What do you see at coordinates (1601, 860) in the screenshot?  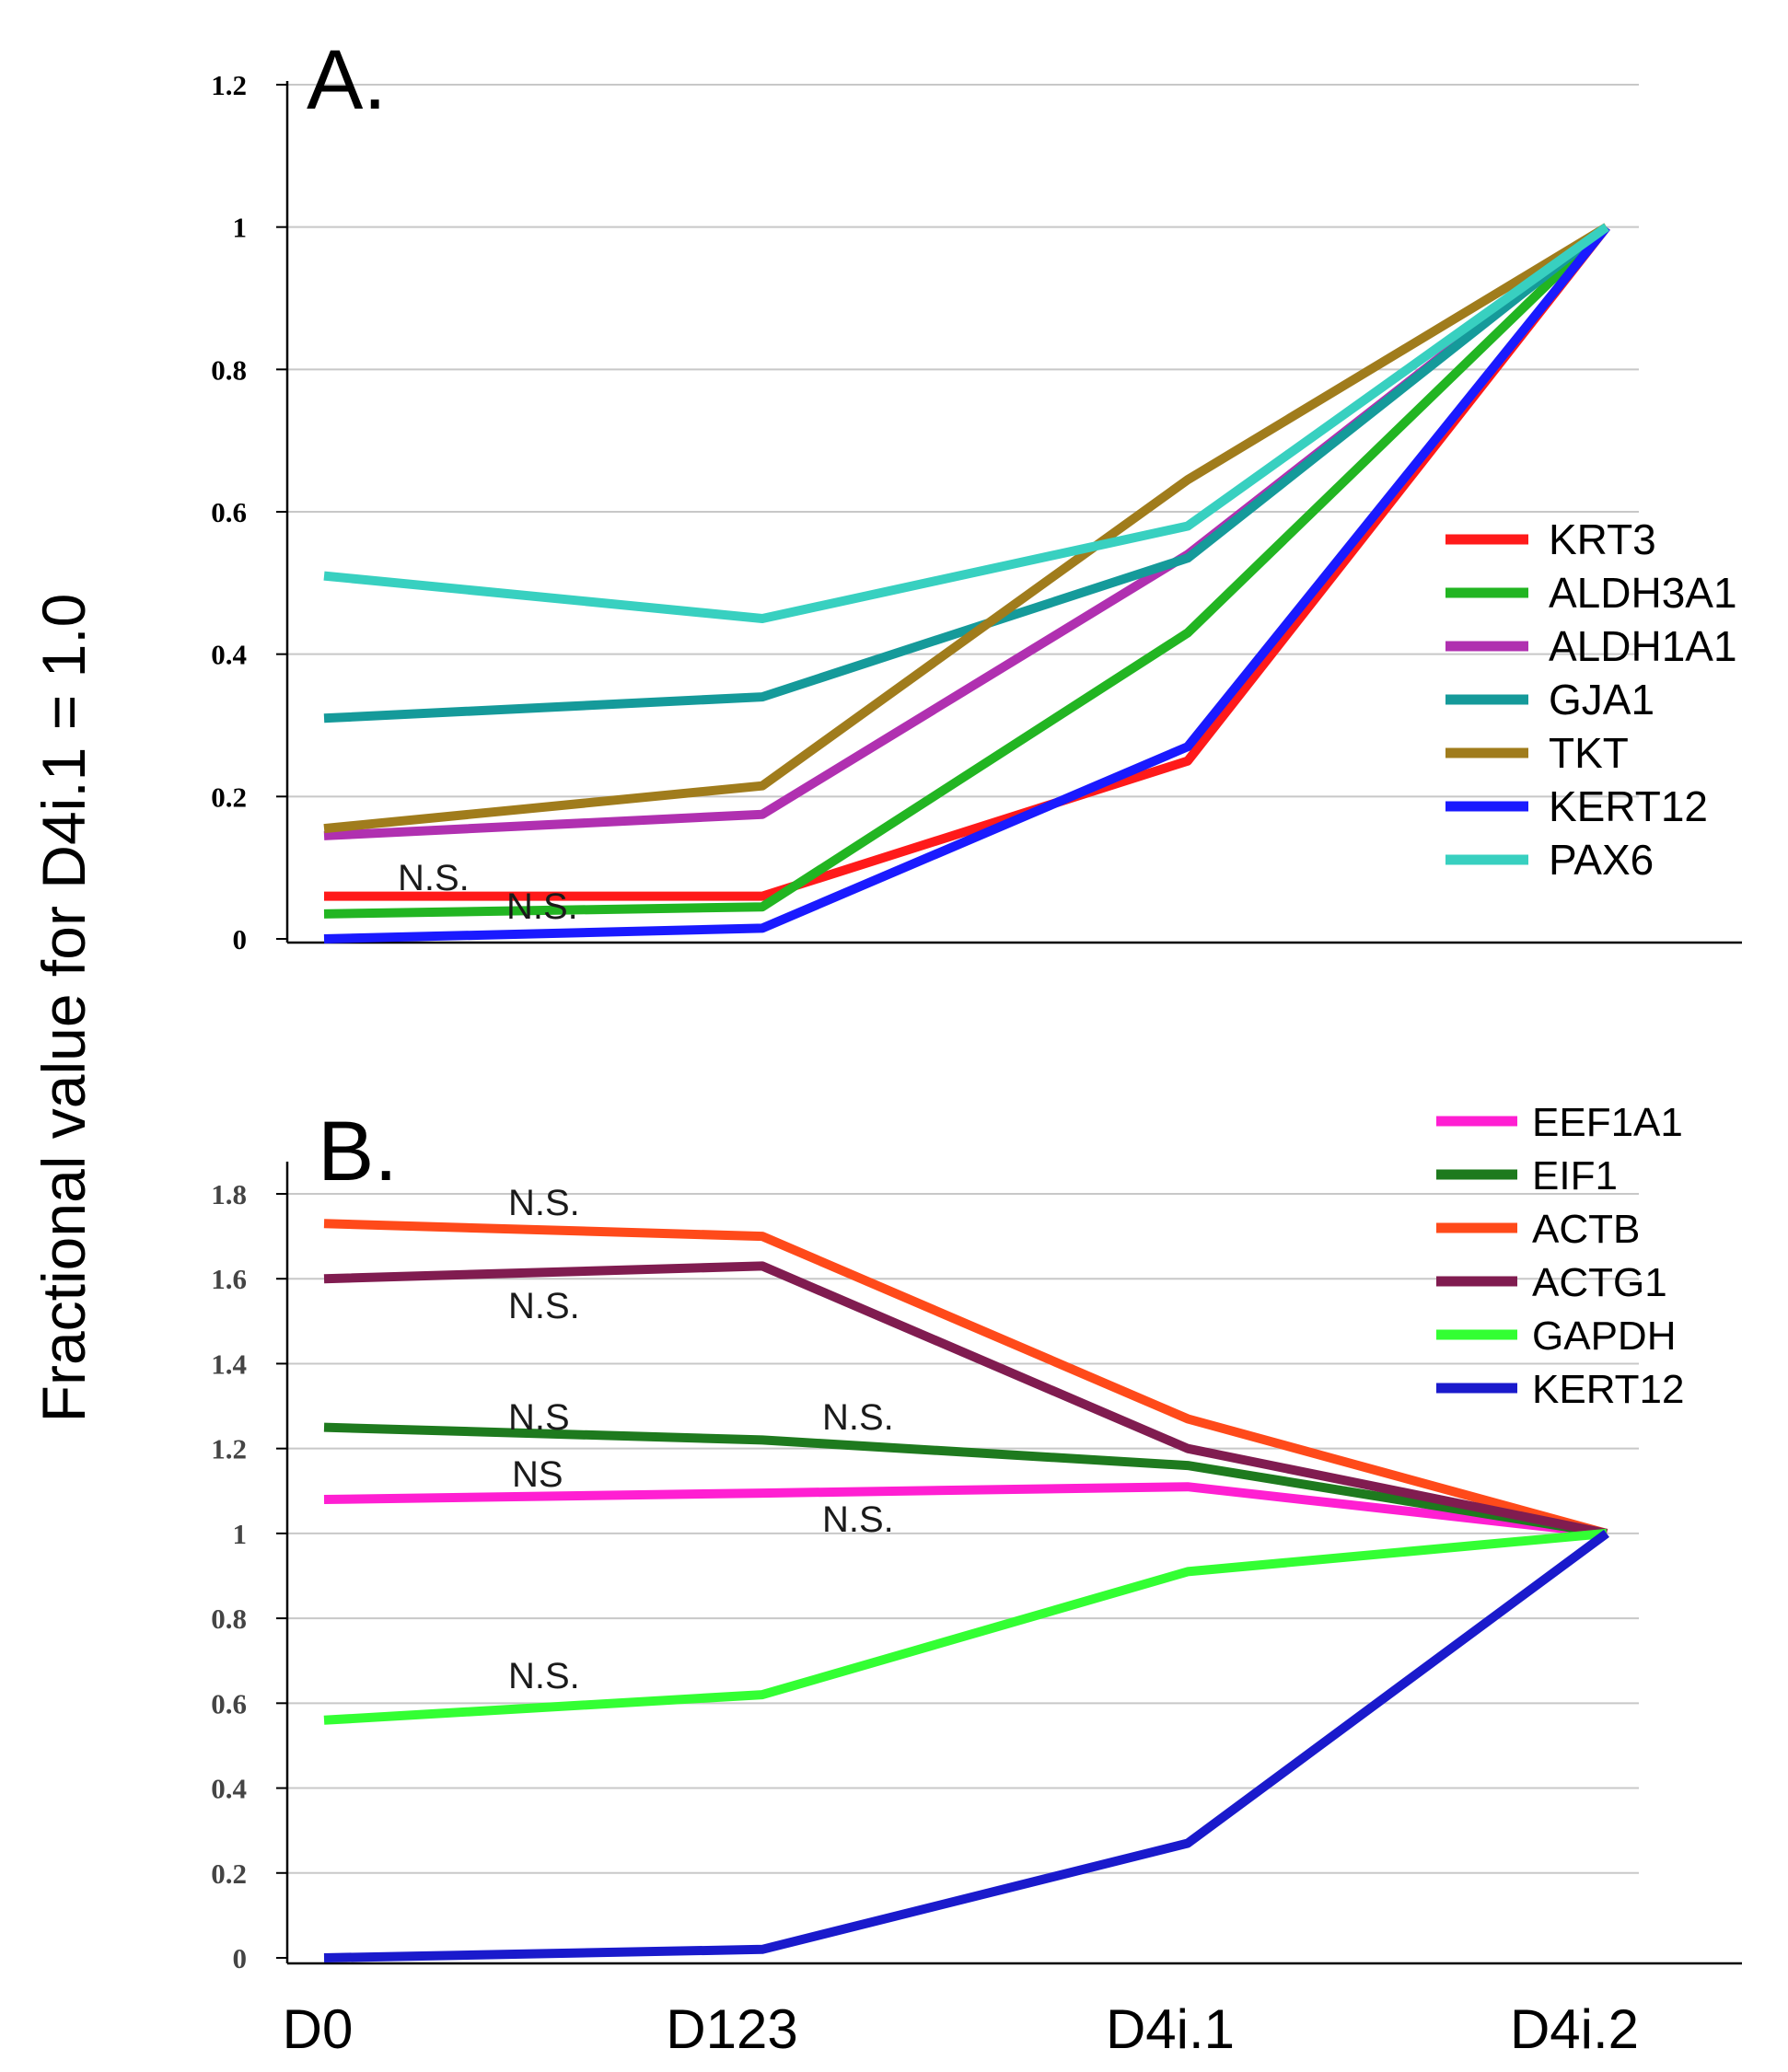 I see `panel-a-legend-label: PAX6` at bounding box center [1601, 860].